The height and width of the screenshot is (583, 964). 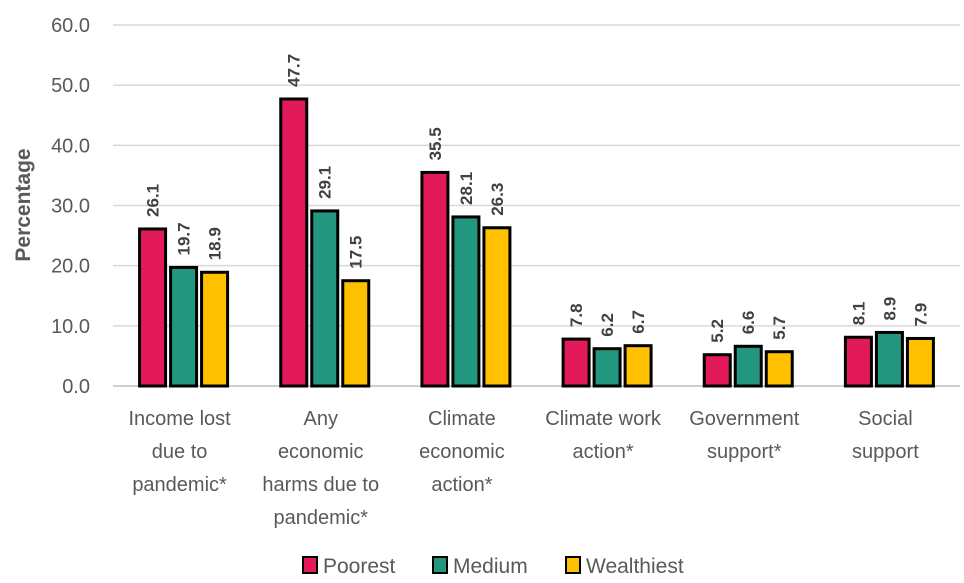 I want to click on data-label: 28.1, so click(x=466, y=188).